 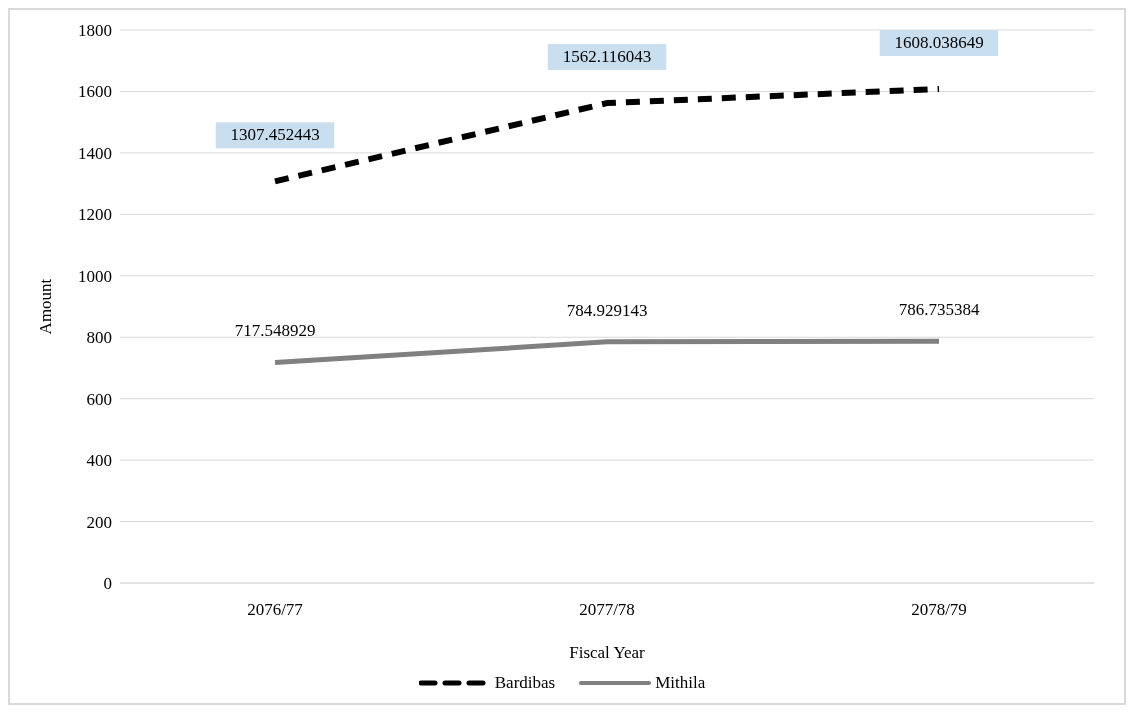 I want to click on y-tick-label: 0, so click(x=107, y=584).